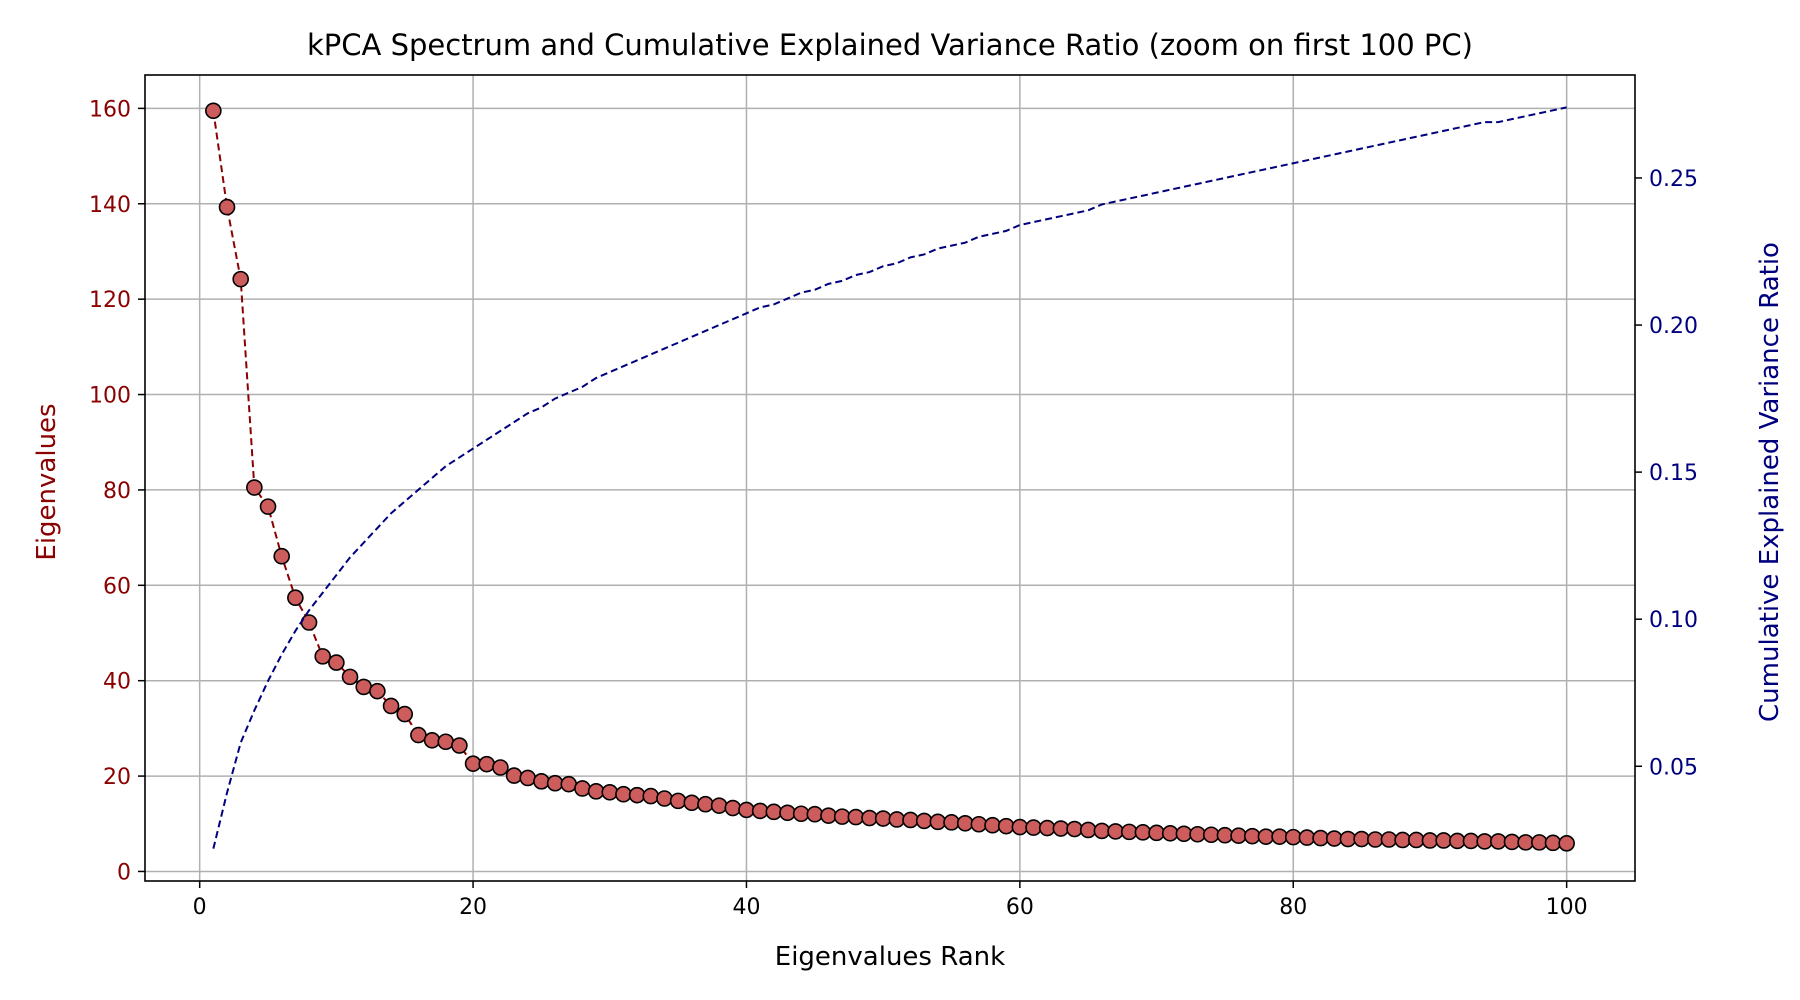 The width and height of the screenshot is (1800, 1000). I want to click on y-left-tick-label: 140, so click(110, 205).